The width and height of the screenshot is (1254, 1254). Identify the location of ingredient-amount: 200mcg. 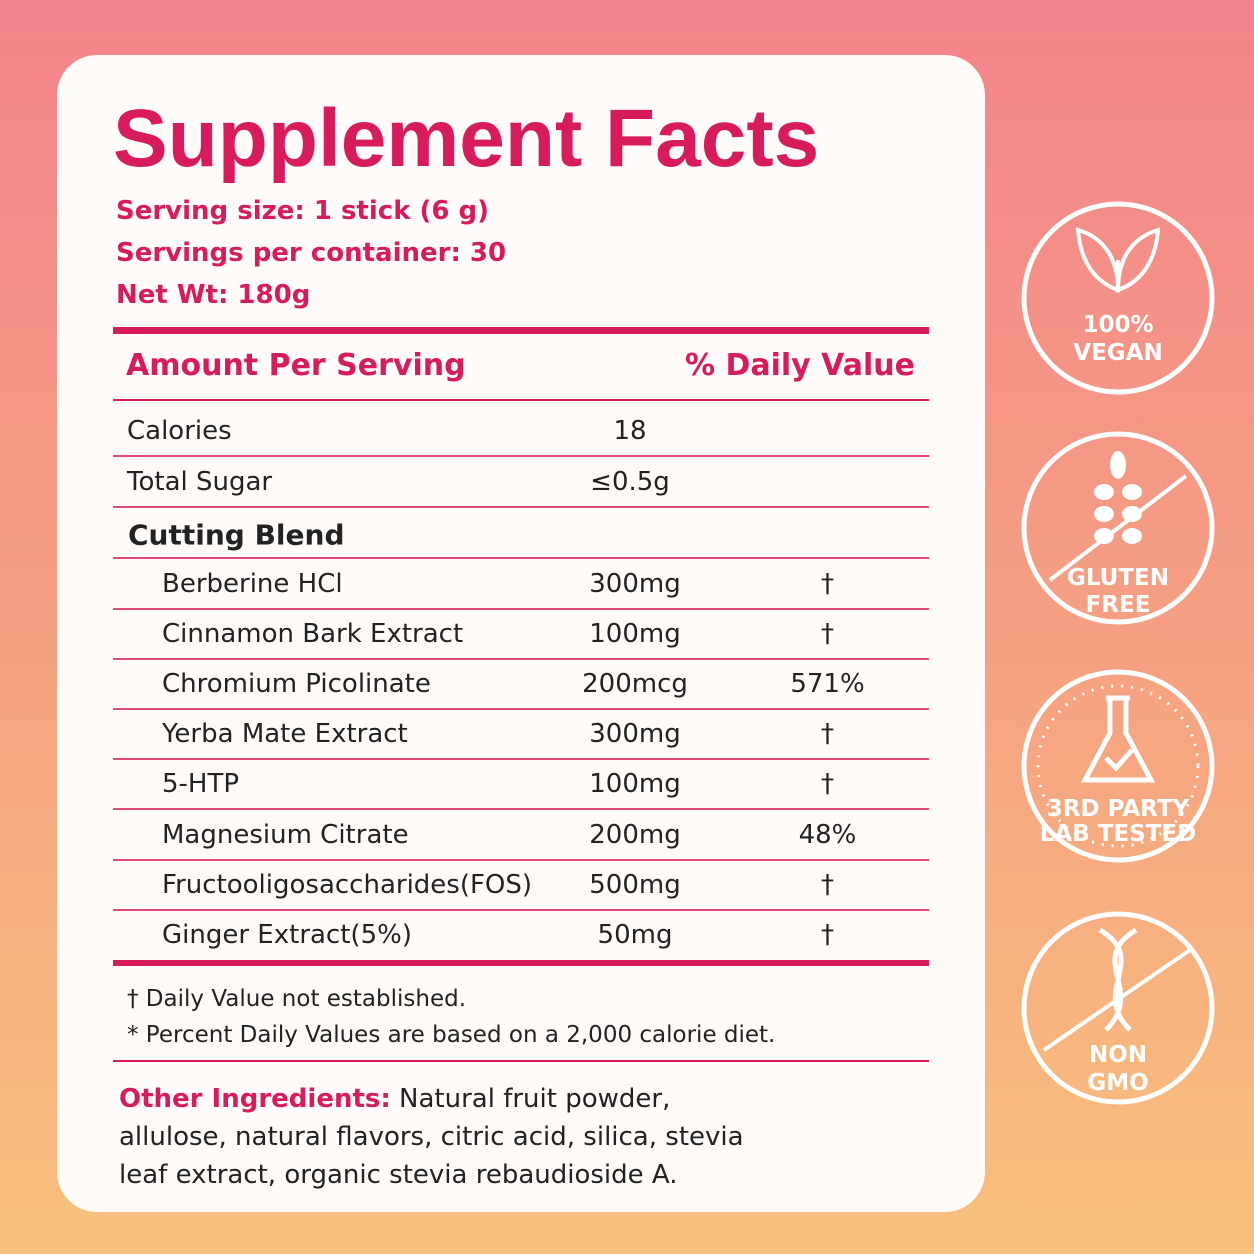
(635, 684).